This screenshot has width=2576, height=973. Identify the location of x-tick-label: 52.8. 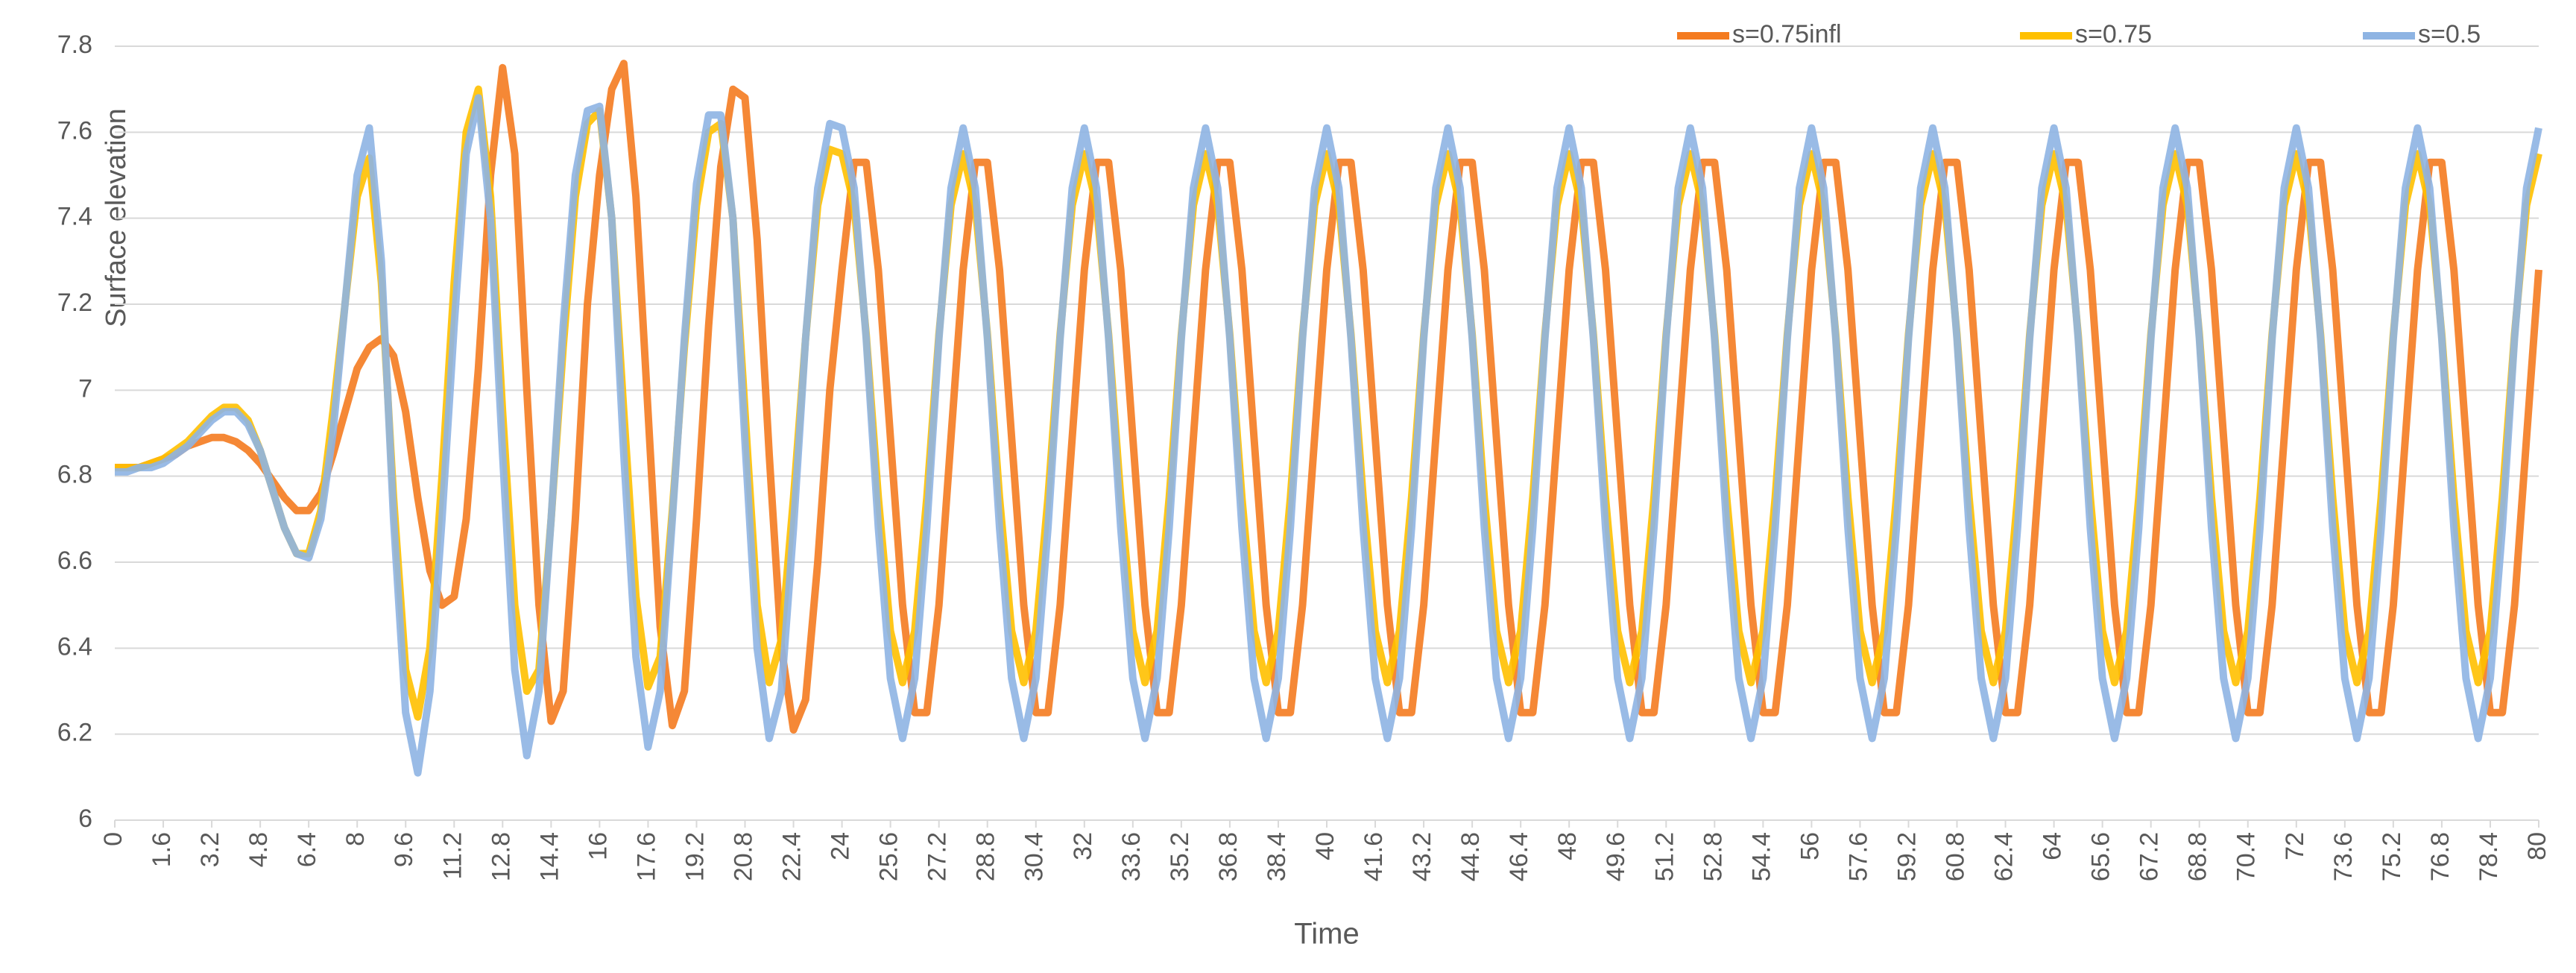
(1713, 857).